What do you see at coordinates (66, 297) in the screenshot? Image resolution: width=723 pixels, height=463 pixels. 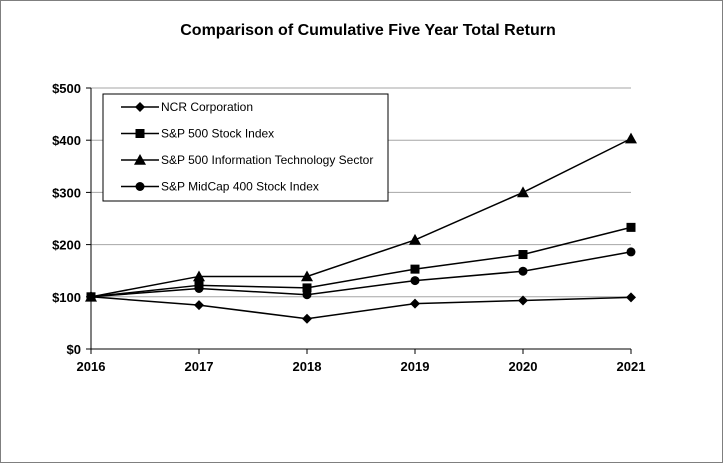 I see `y-tick-label: $100` at bounding box center [66, 297].